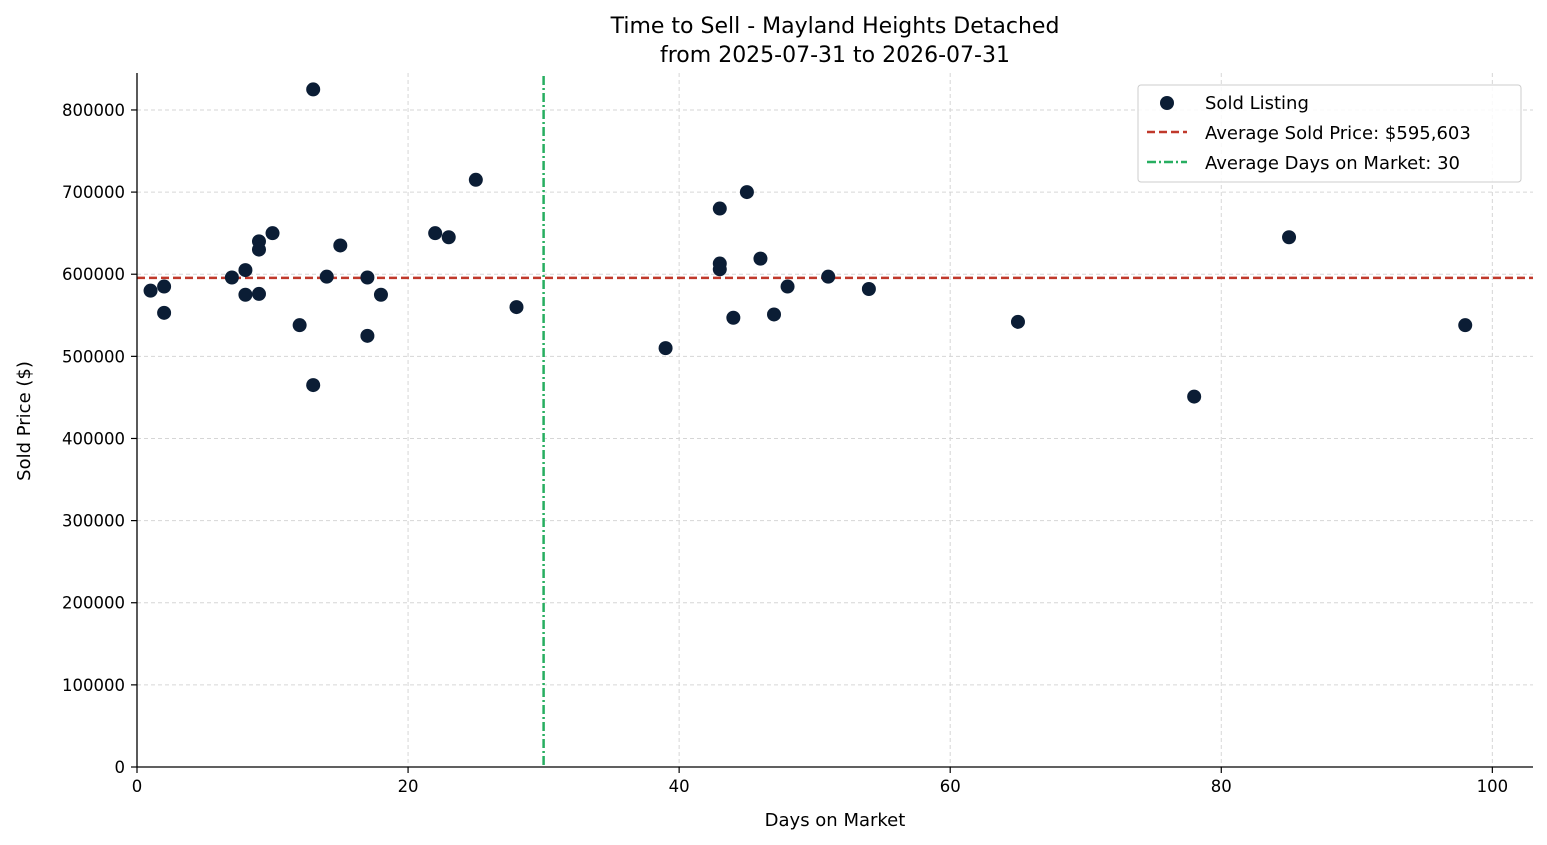 This screenshot has height=845, width=1547. What do you see at coordinates (1338, 133) in the screenshot?
I see `legend-label-average-price: Average Sold Price: $595,603` at bounding box center [1338, 133].